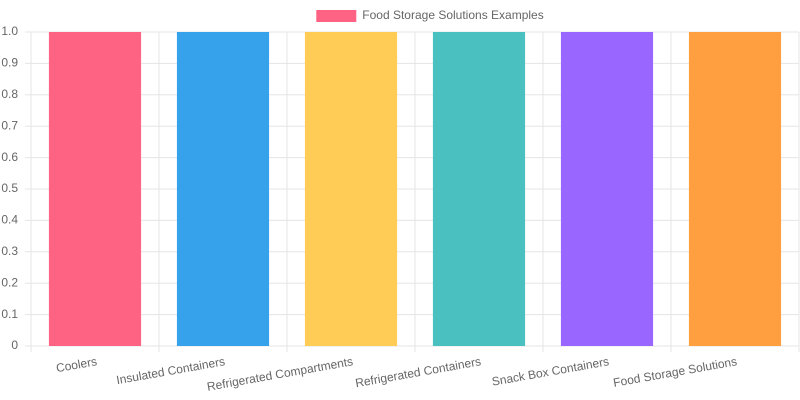 The image size is (800, 400). I want to click on x-tick-label: Food Storage Solutions, so click(675, 372).